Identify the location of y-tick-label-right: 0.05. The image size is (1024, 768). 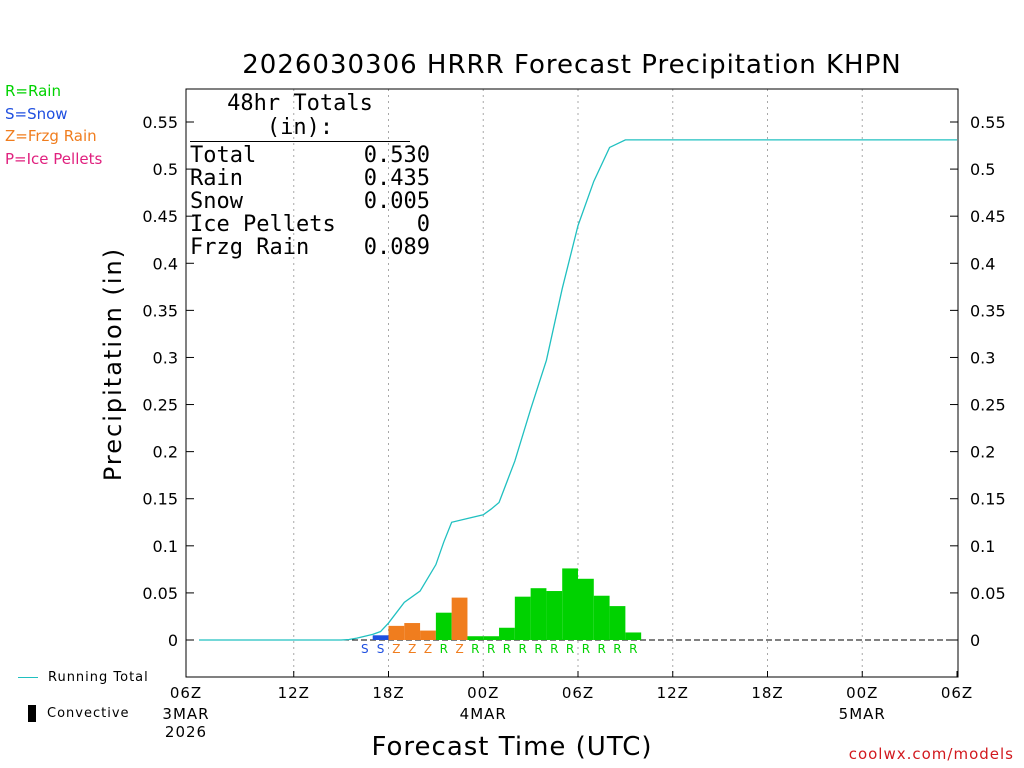
(988, 593).